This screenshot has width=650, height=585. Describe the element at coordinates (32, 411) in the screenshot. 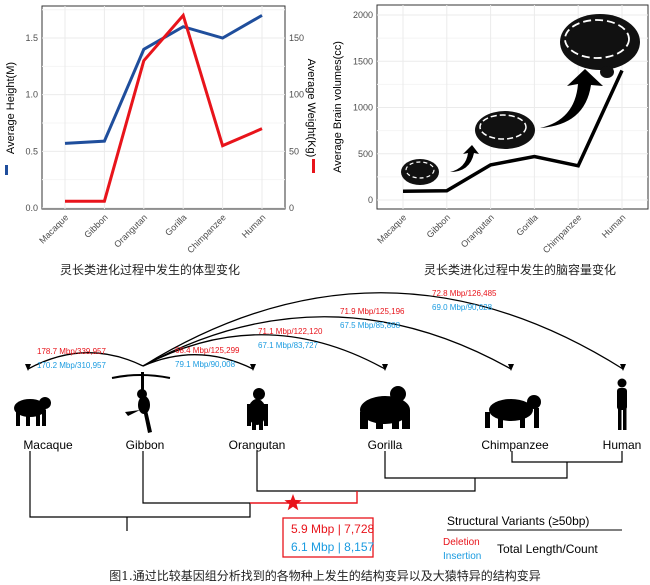

I see `macaque-silhouette` at that location.